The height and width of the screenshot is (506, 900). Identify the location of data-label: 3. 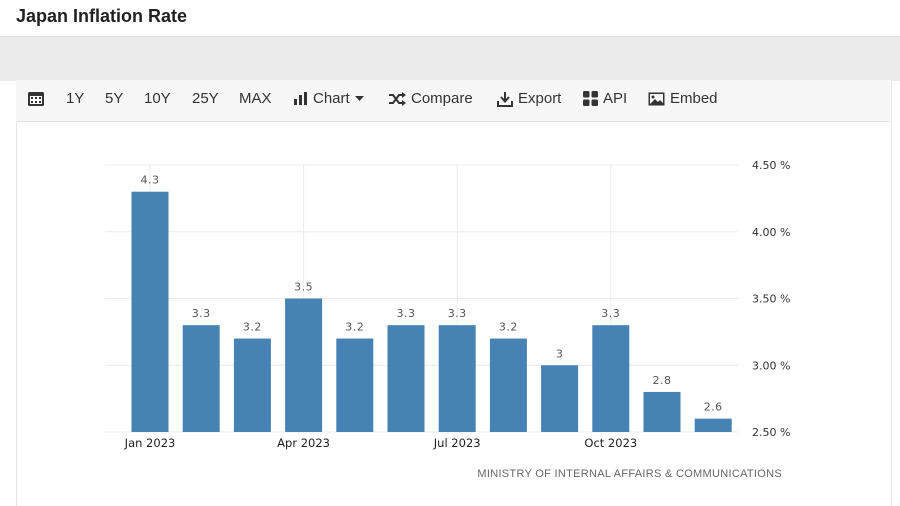
(560, 353).